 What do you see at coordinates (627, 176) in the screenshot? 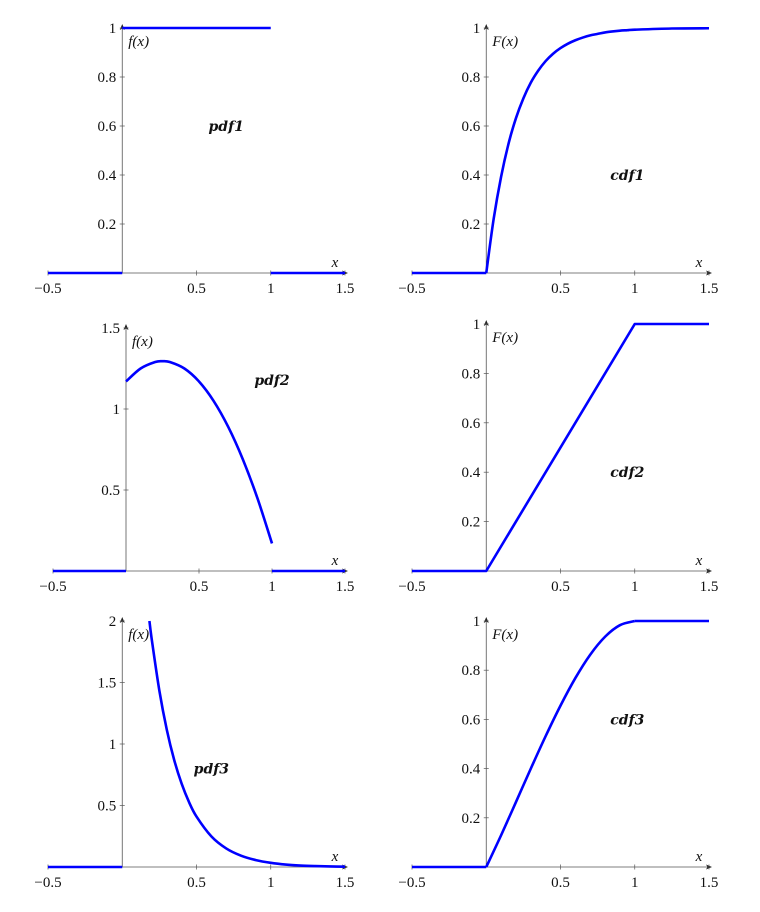
I see `chart-annotation: cdf1` at bounding box center [627, 176].